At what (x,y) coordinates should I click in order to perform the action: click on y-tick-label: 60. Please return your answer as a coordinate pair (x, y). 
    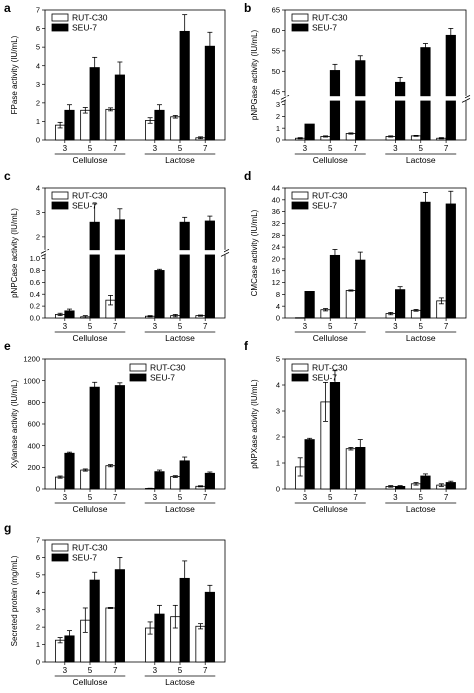
    Looking at the image, I should click on (276, 30).